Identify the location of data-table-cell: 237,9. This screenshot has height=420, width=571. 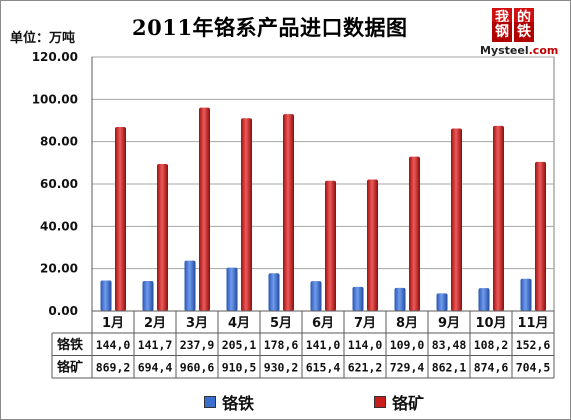
(197, 345).